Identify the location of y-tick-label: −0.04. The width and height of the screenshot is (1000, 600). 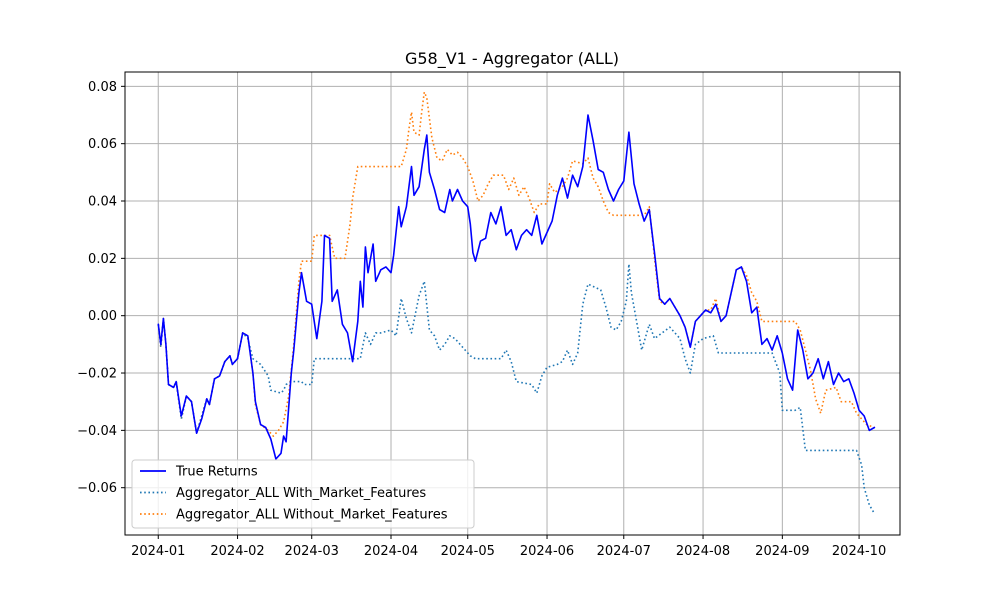
(97, 431).